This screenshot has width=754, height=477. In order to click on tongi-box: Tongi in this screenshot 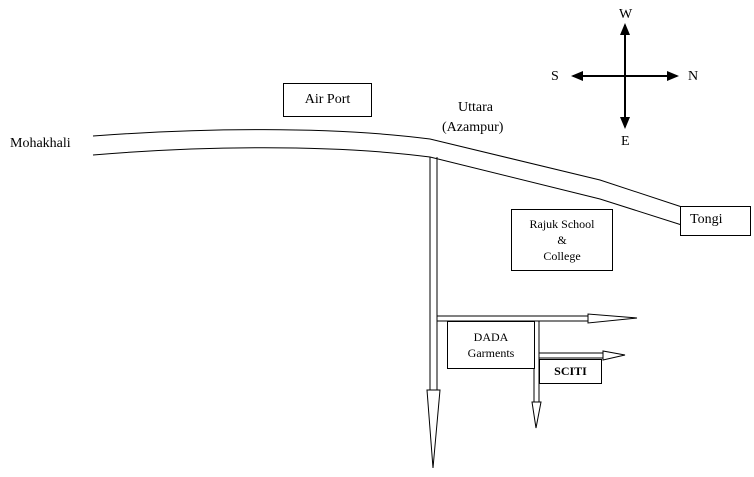, I will do `click(715, 221)`.